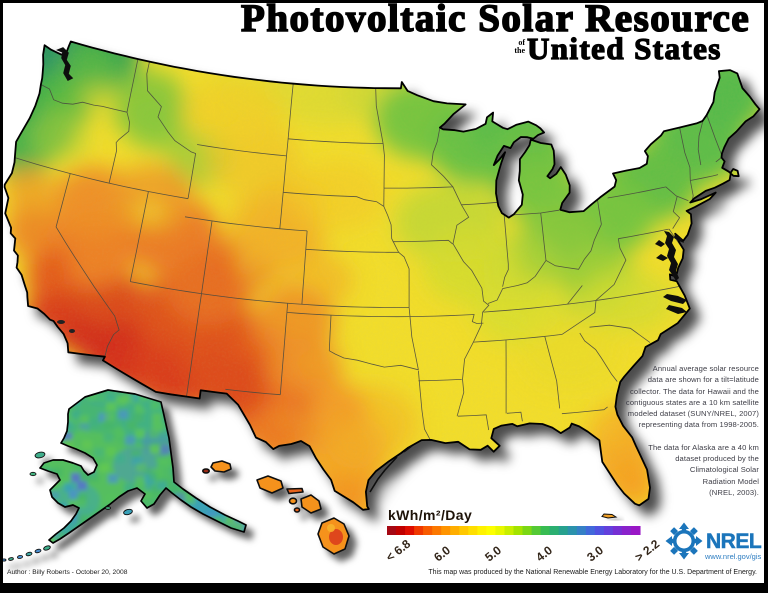 The image size is (768, 593). Describe the element at coordinates (544, 554) in the screenshot. I see `svg-text: 4.0` at that location.